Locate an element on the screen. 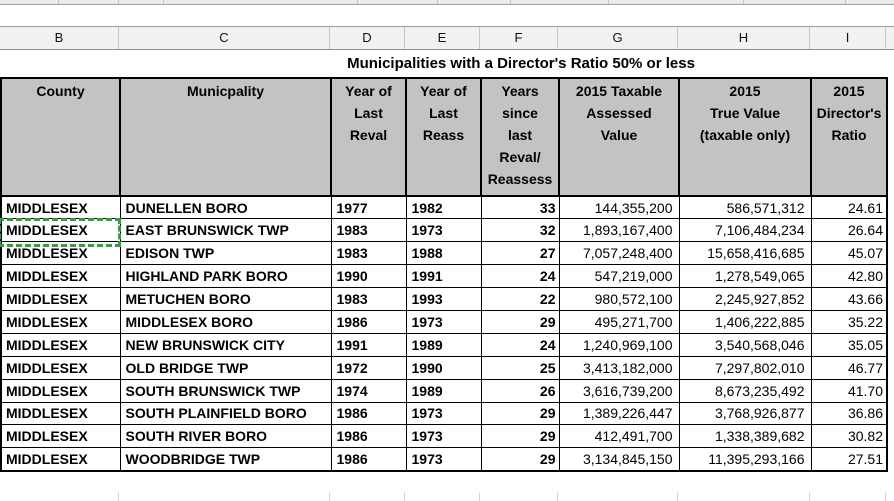  cell-true_value: 7,297,802,010 is located at coordinates (745, 367).